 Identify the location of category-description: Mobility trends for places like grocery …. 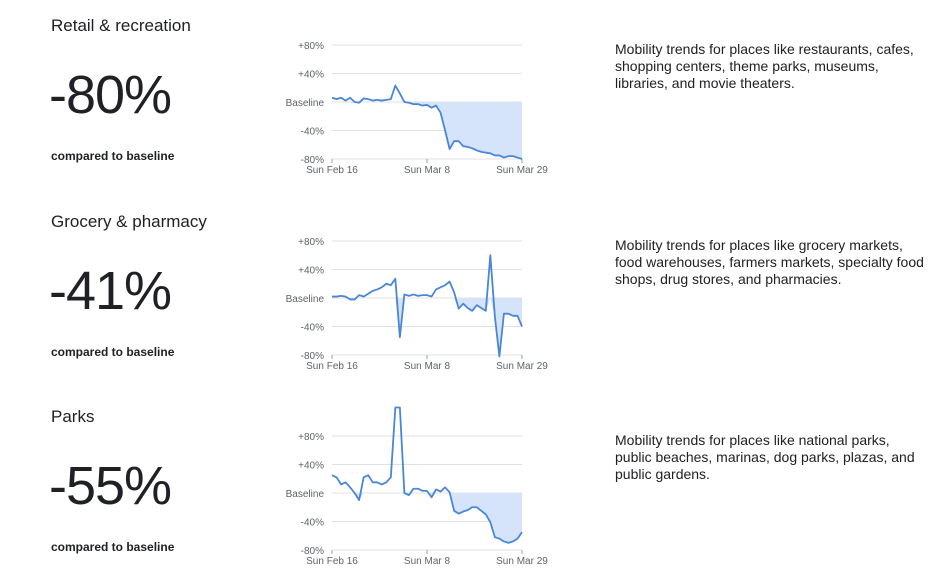
(769, 262).